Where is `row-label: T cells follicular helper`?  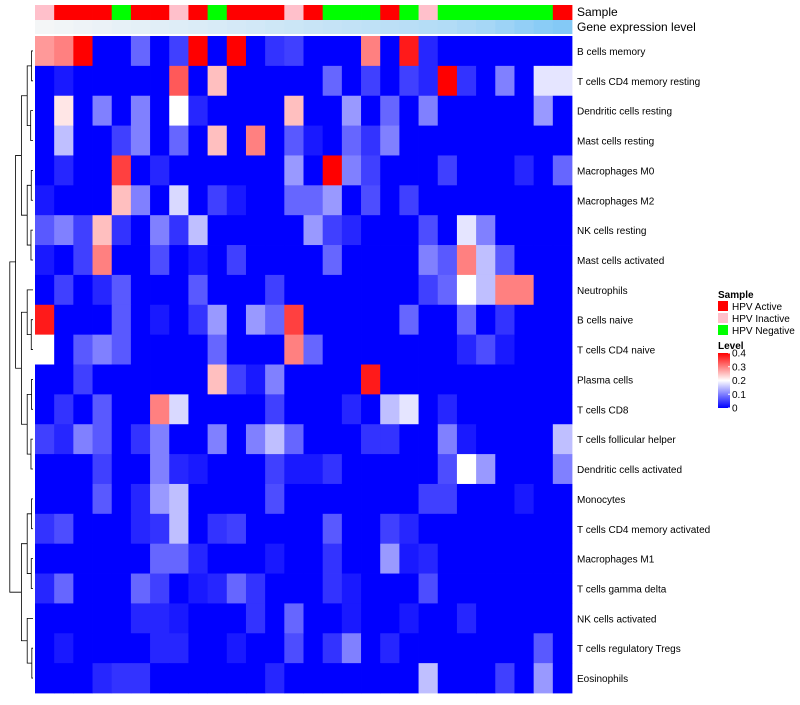
row-label: T cells follicular helper is located at coordinates (626, 440).